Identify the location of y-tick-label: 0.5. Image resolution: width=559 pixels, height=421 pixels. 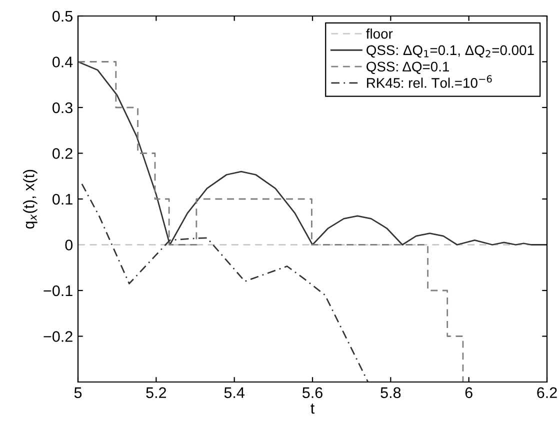
(62, 16).